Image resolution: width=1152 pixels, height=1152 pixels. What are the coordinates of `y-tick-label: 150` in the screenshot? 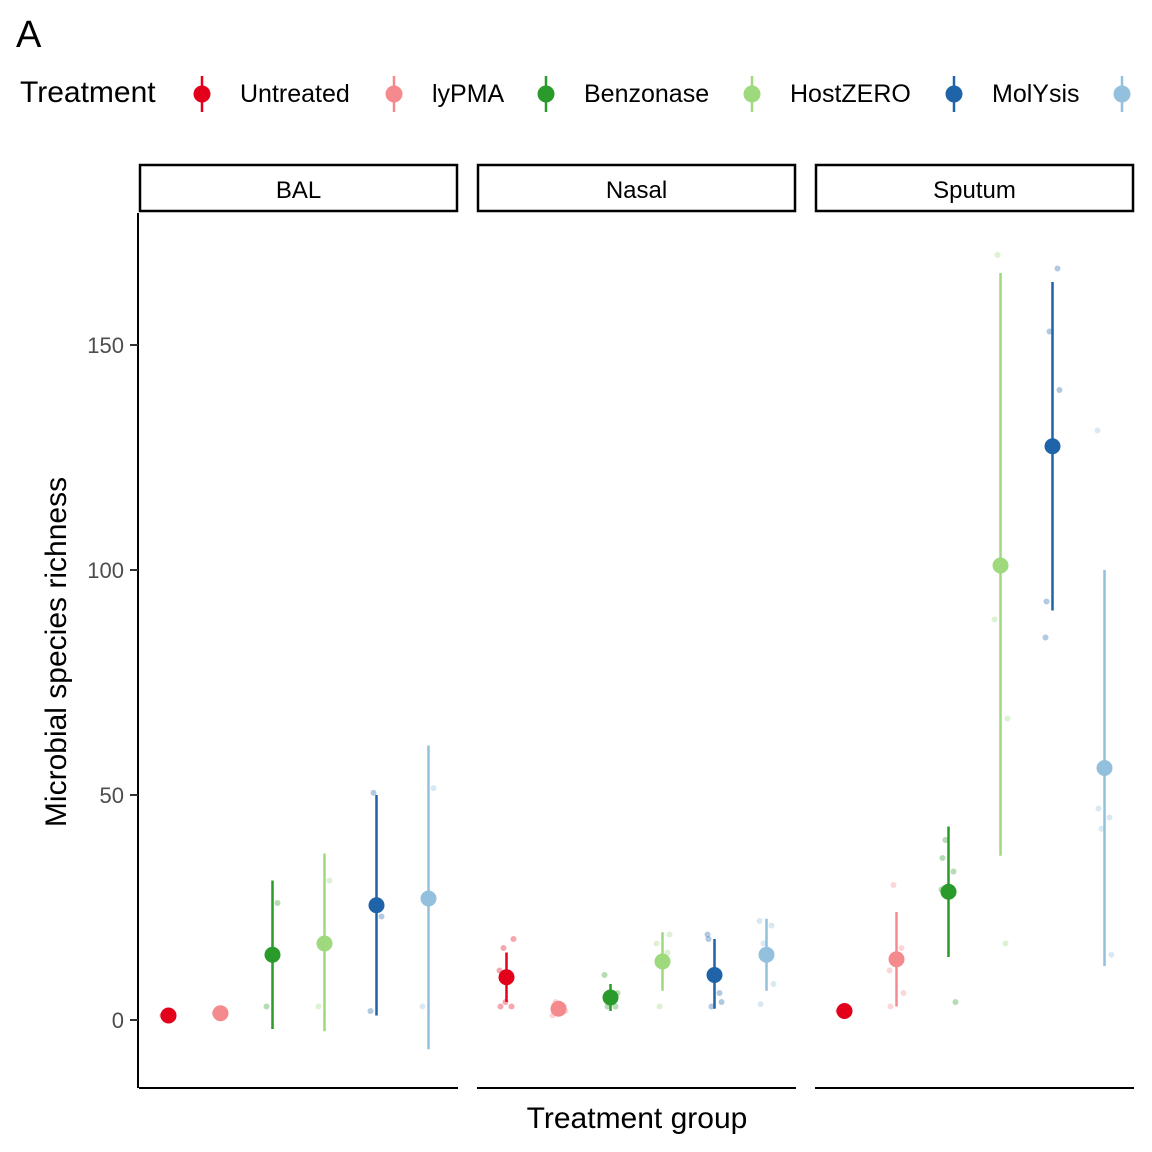 It's located at (105, 345).